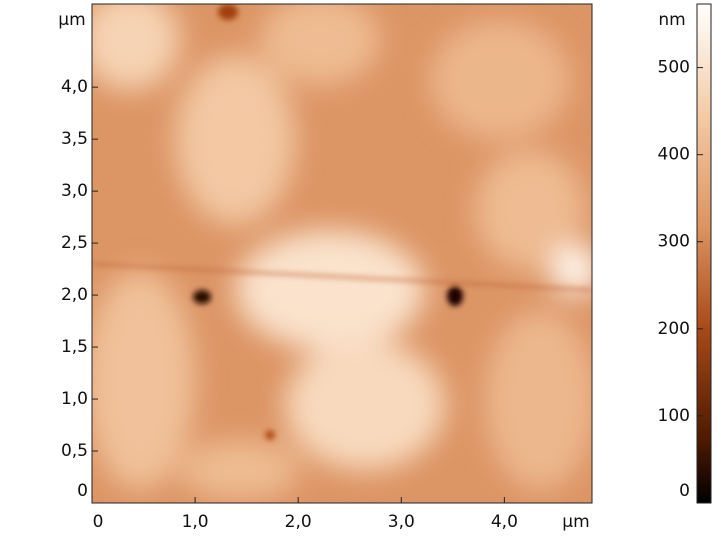 This screenshot has height=542, width=717. I want to click on y-tick-label: 3,0, so click(74, 191).